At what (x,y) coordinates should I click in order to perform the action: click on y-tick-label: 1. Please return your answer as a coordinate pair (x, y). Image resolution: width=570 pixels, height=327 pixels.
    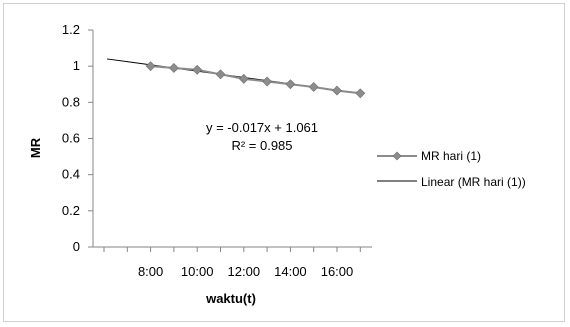
    Looking at the image, I should click on (76, 65).